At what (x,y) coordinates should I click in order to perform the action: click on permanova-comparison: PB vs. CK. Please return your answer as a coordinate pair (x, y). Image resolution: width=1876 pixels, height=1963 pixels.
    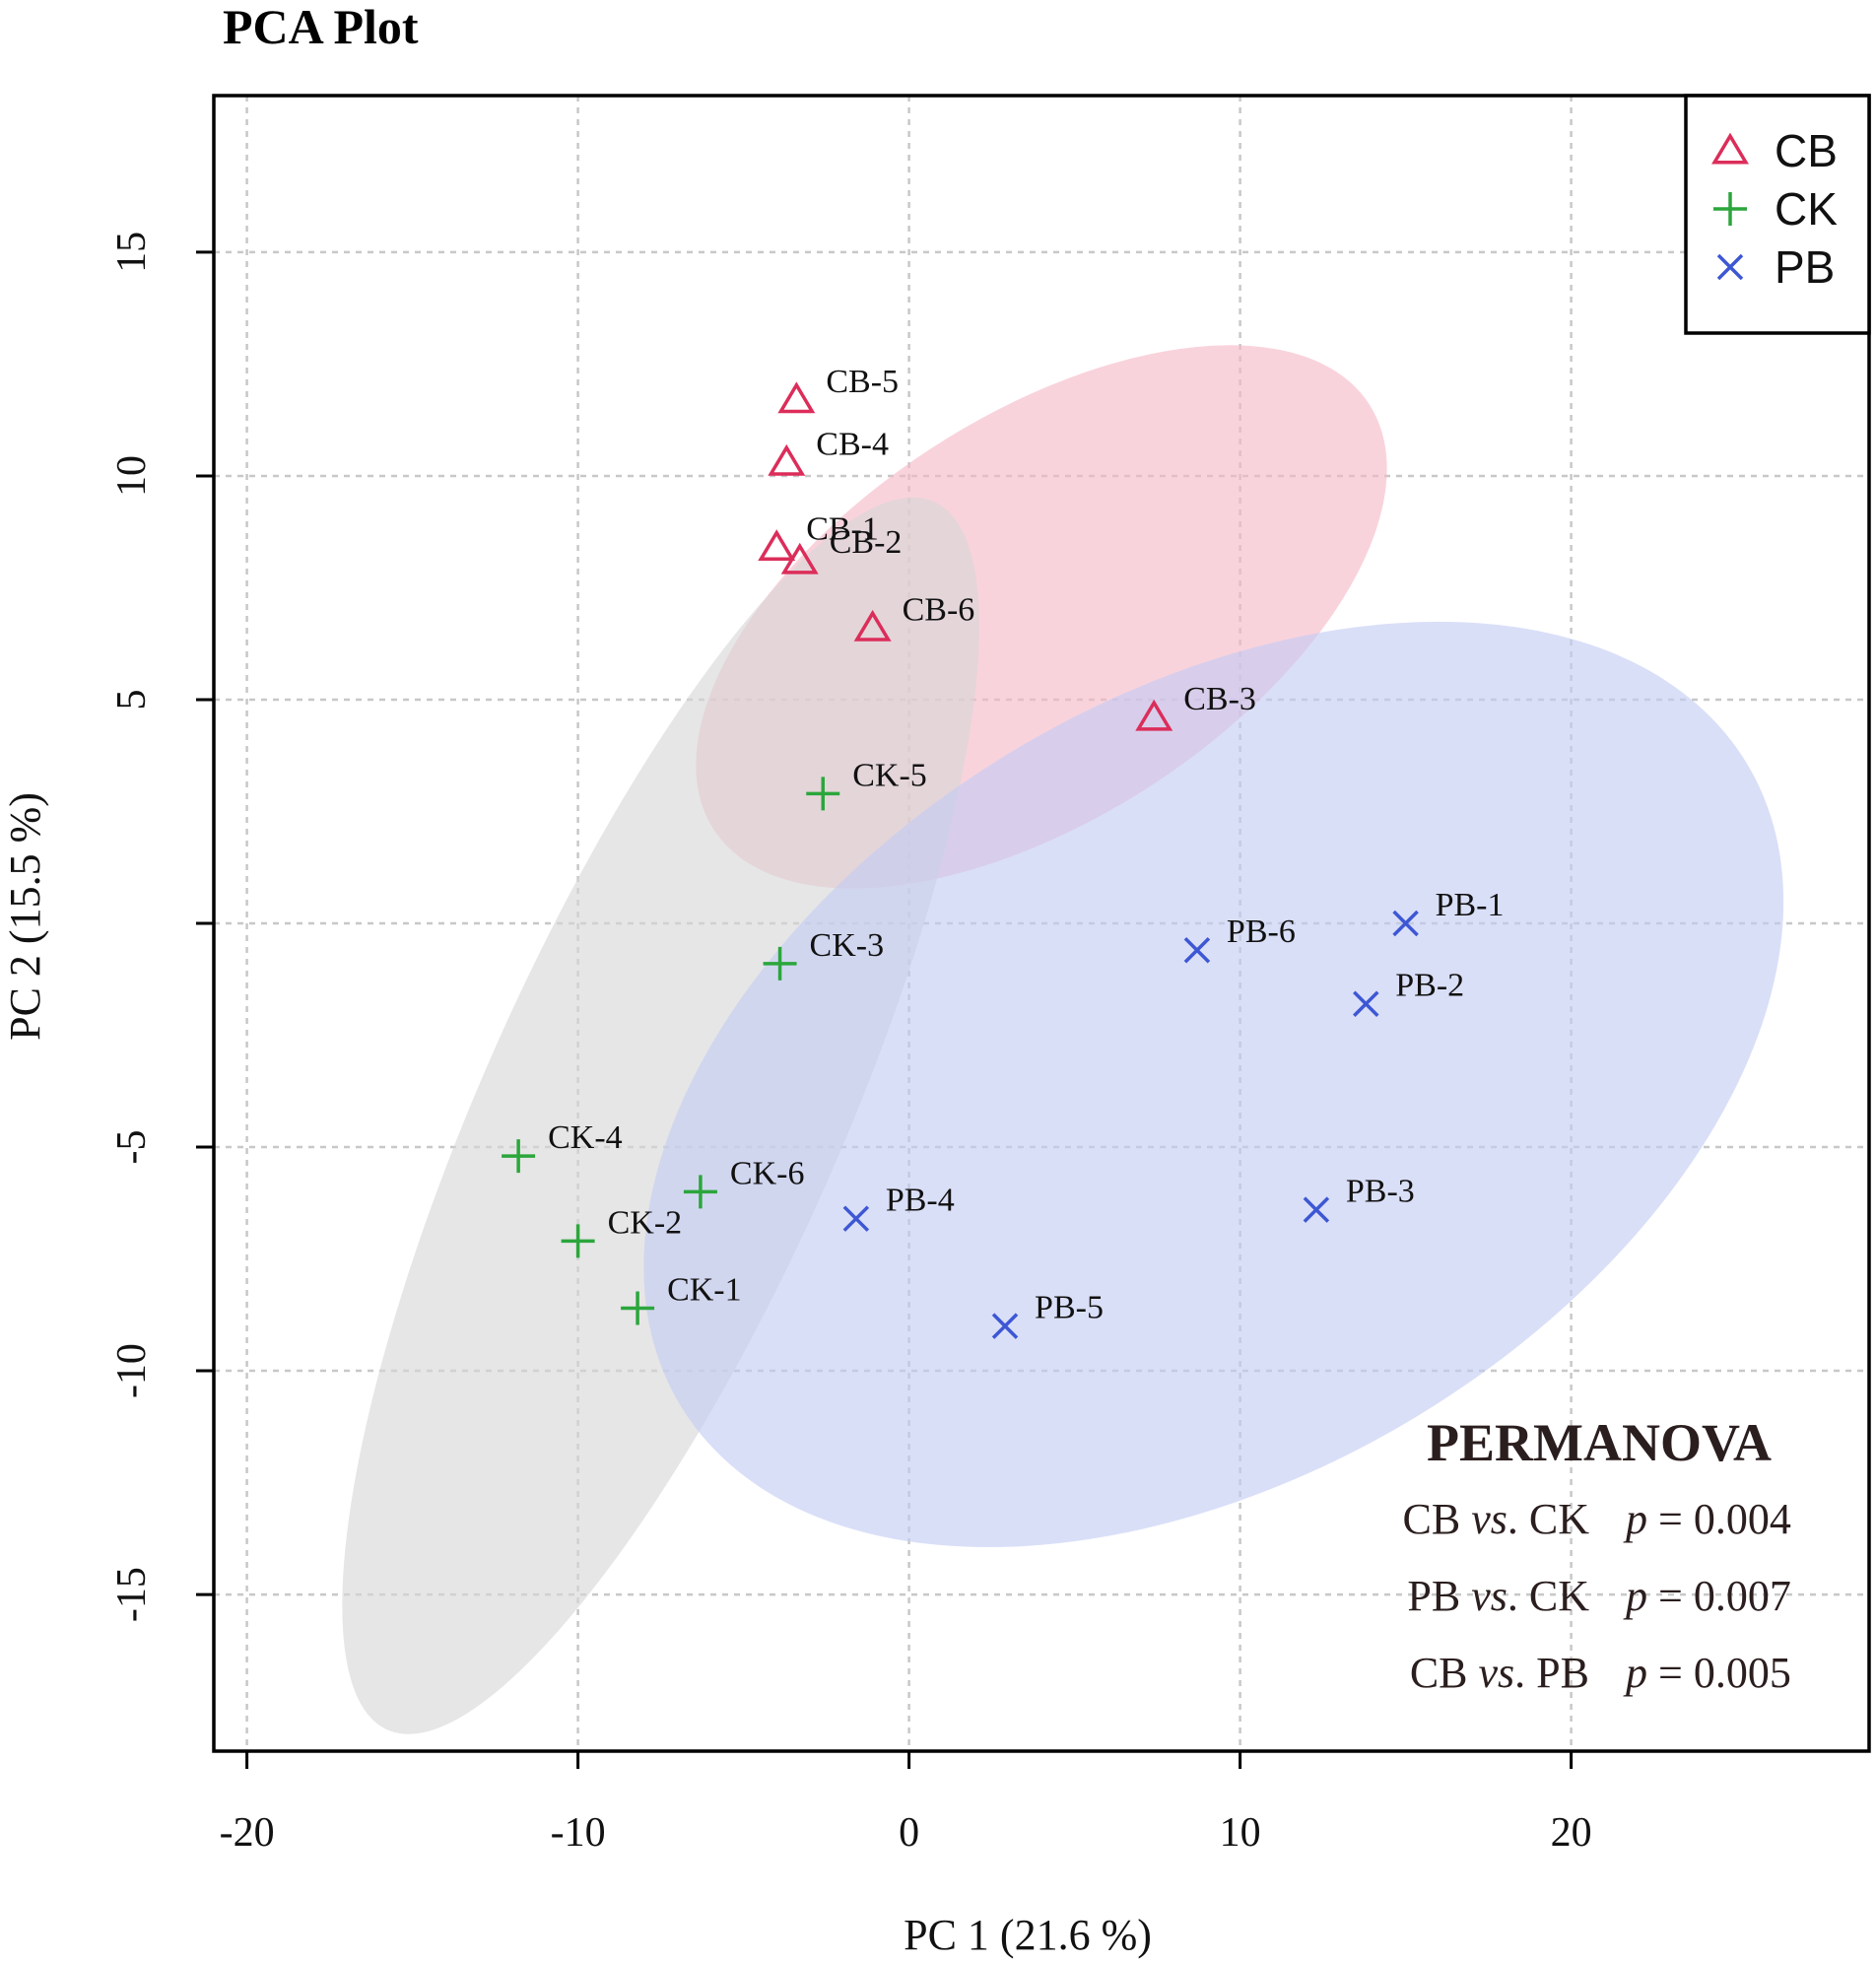
    Looking at the image, I should click on (1498, 1596).